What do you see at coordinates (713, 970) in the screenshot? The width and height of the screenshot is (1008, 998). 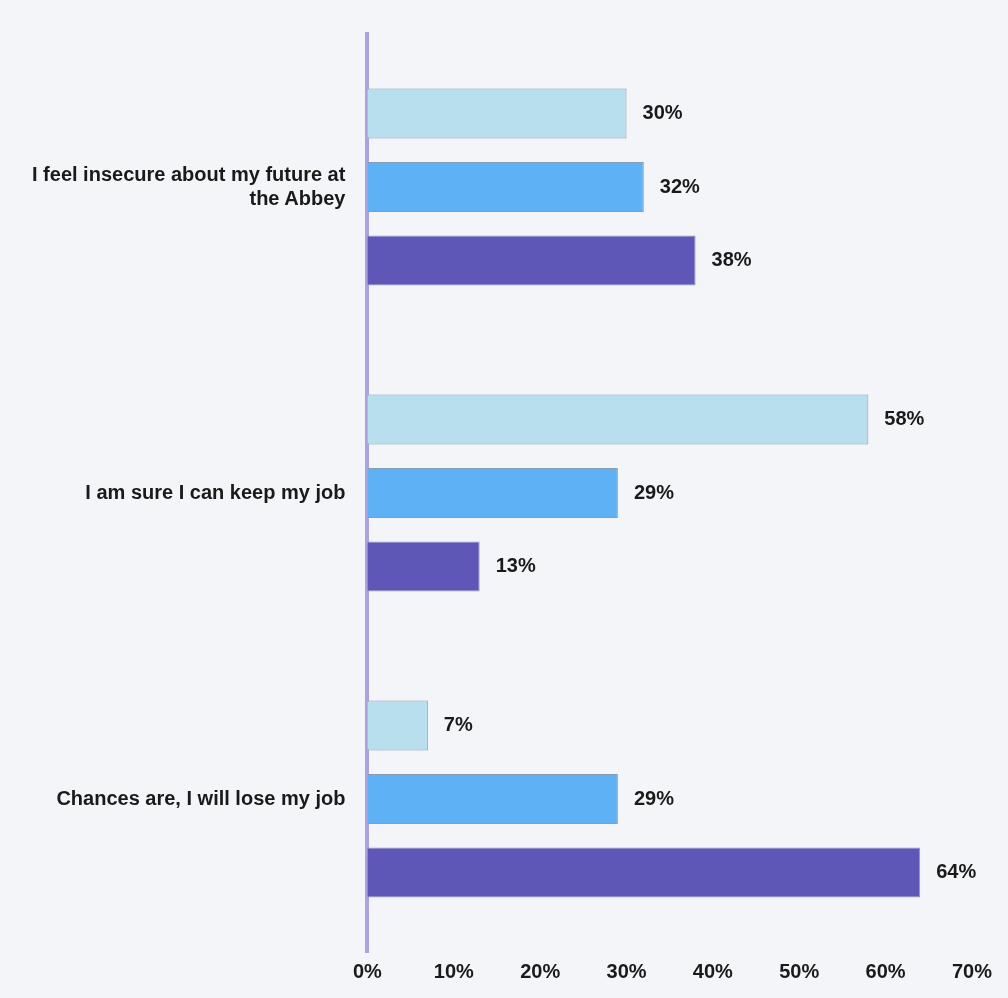 I see `x-tick-label: 40%` at bounding box center [713, 970].